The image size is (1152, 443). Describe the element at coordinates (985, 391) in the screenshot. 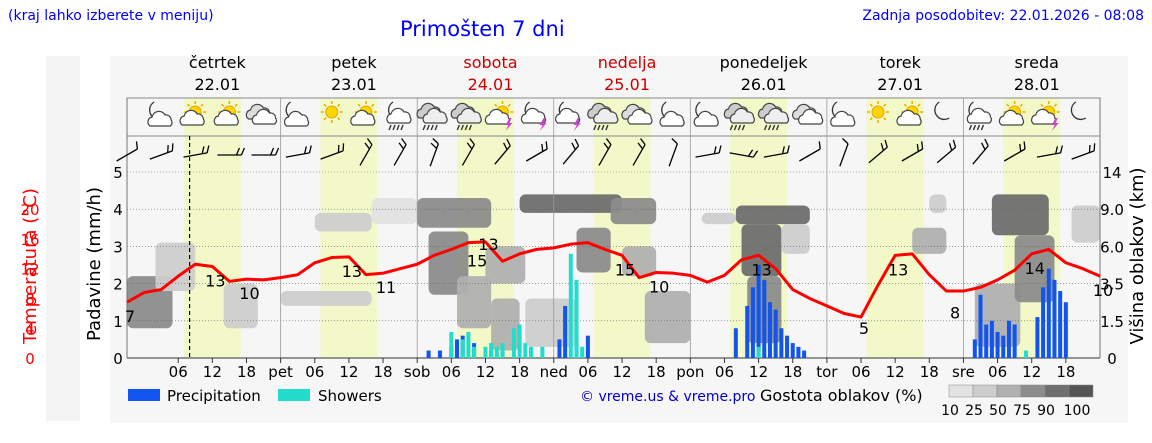

I see `cloud-density-swatch` at that location.